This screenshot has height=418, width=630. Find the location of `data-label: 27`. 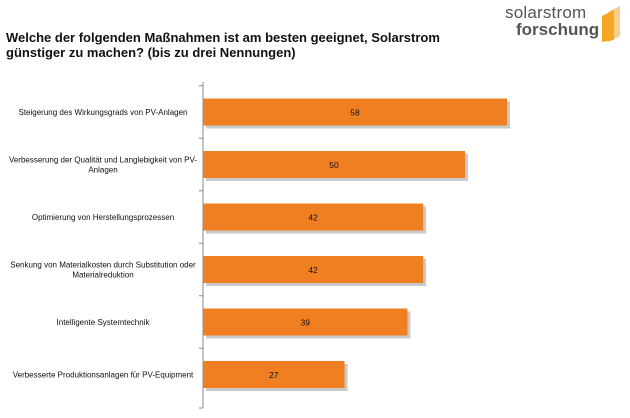

data-label: 27 is located at coordinates (274, 375).